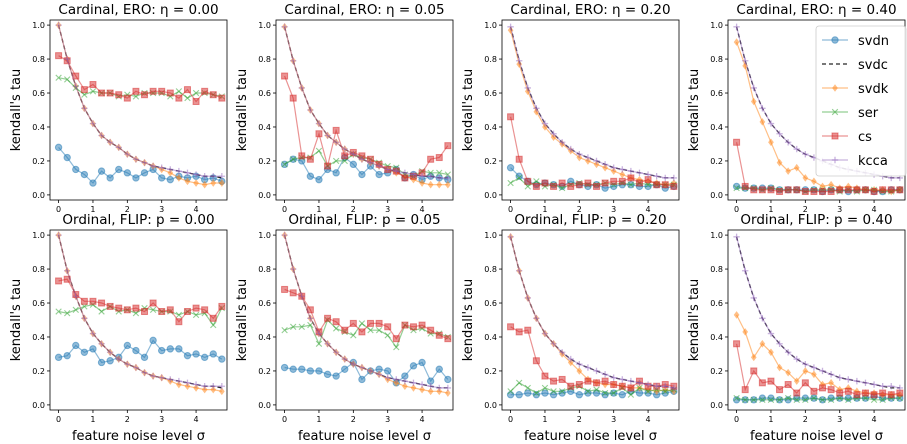  Describe the element at coordinates (242, 110) in the screenshot. I see `y-axis-label: kendall's tau` at that location.